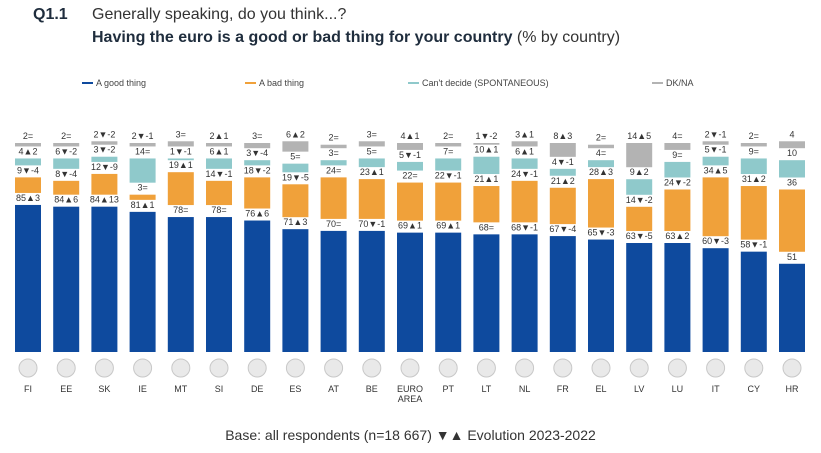 The width and height of the screenshot is (821, 453). What do you see at coordinates (448, 151) in the screenshot?
I see `label-cant-decide-pt: 7=` at bounding box center [448, 151].